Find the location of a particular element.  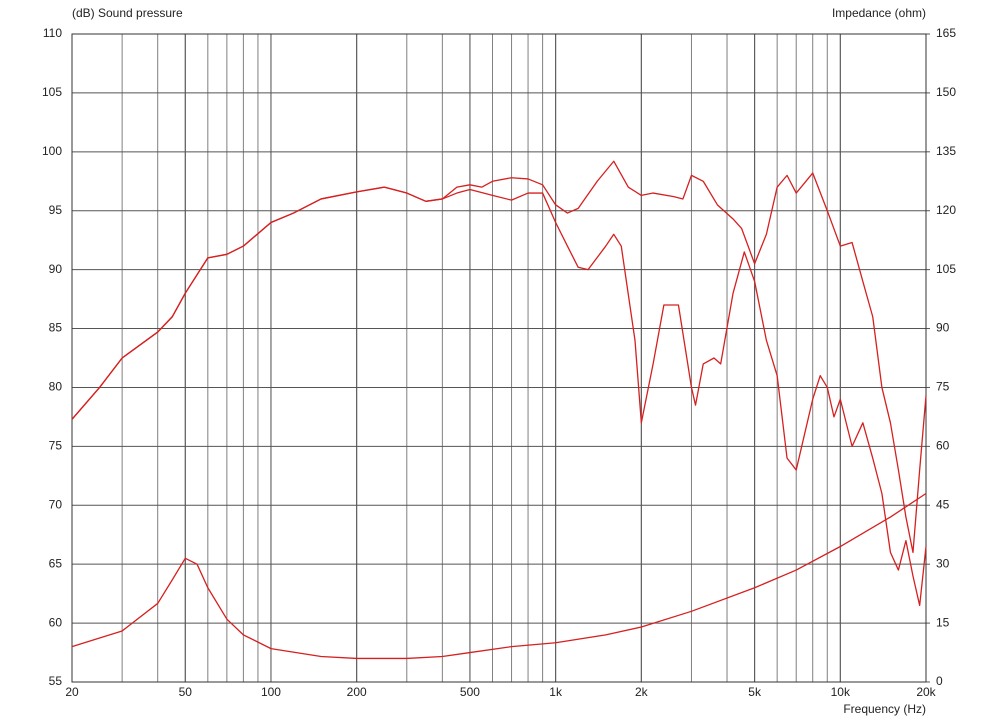

x-tick-label: 200 is located at coordinates (357, 692).